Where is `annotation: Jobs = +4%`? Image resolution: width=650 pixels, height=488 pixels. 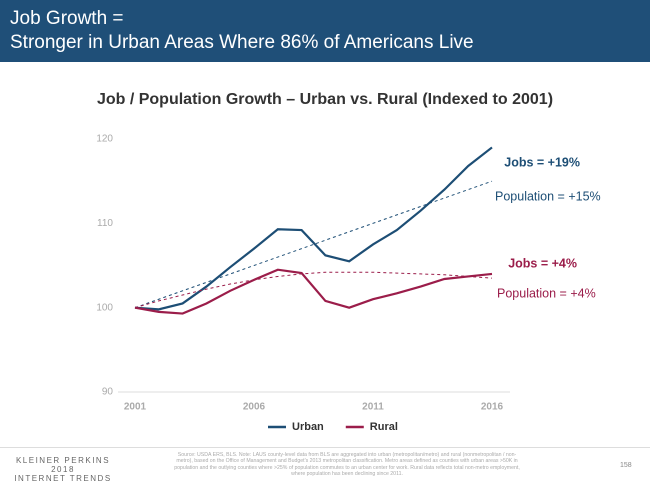
annotation: Jobs = +4% is located at coordinates (542, 263).